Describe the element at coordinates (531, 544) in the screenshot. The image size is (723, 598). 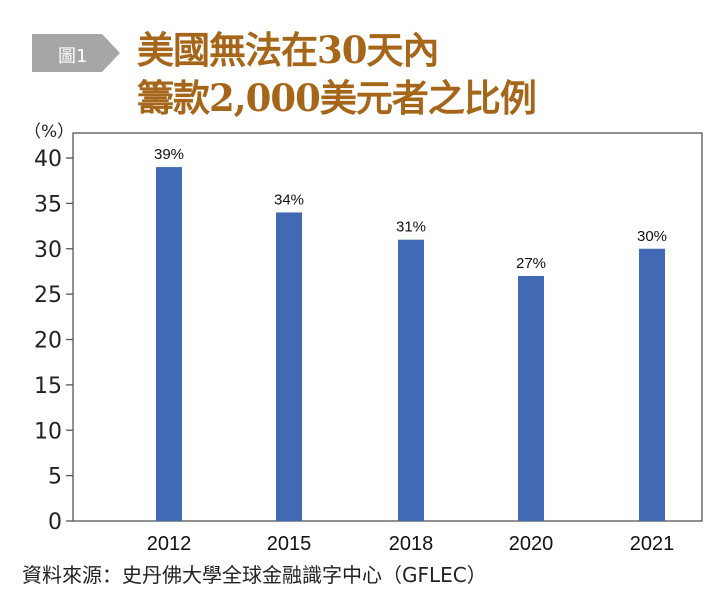
I see `x-tick-label: 2020` at that location.